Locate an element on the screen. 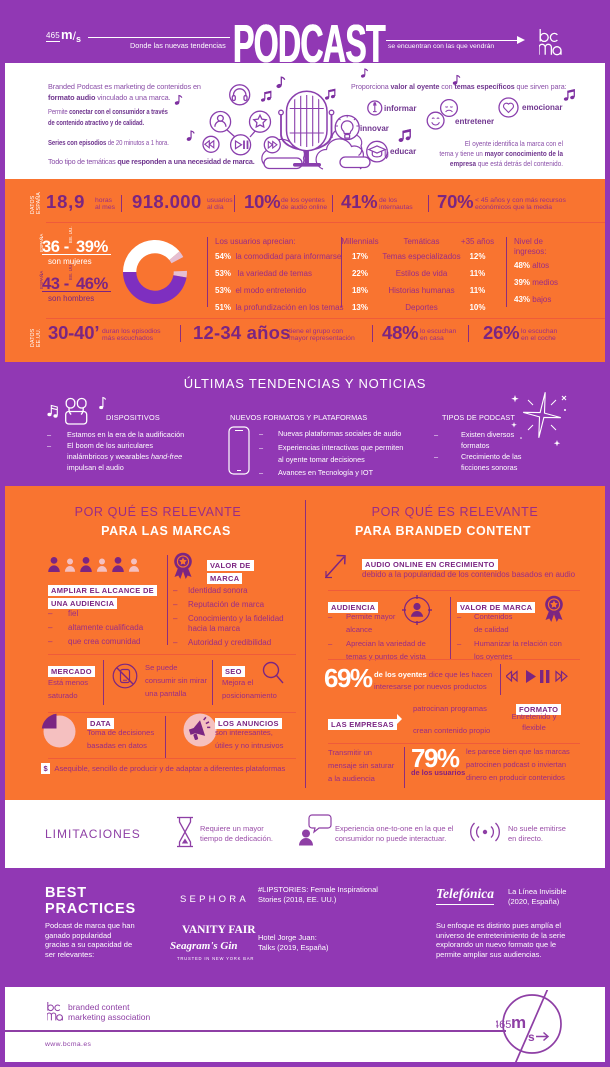 The height and width of the screenshot is (1067, 610). svg-text: s is located at coordinates (531, 1037).